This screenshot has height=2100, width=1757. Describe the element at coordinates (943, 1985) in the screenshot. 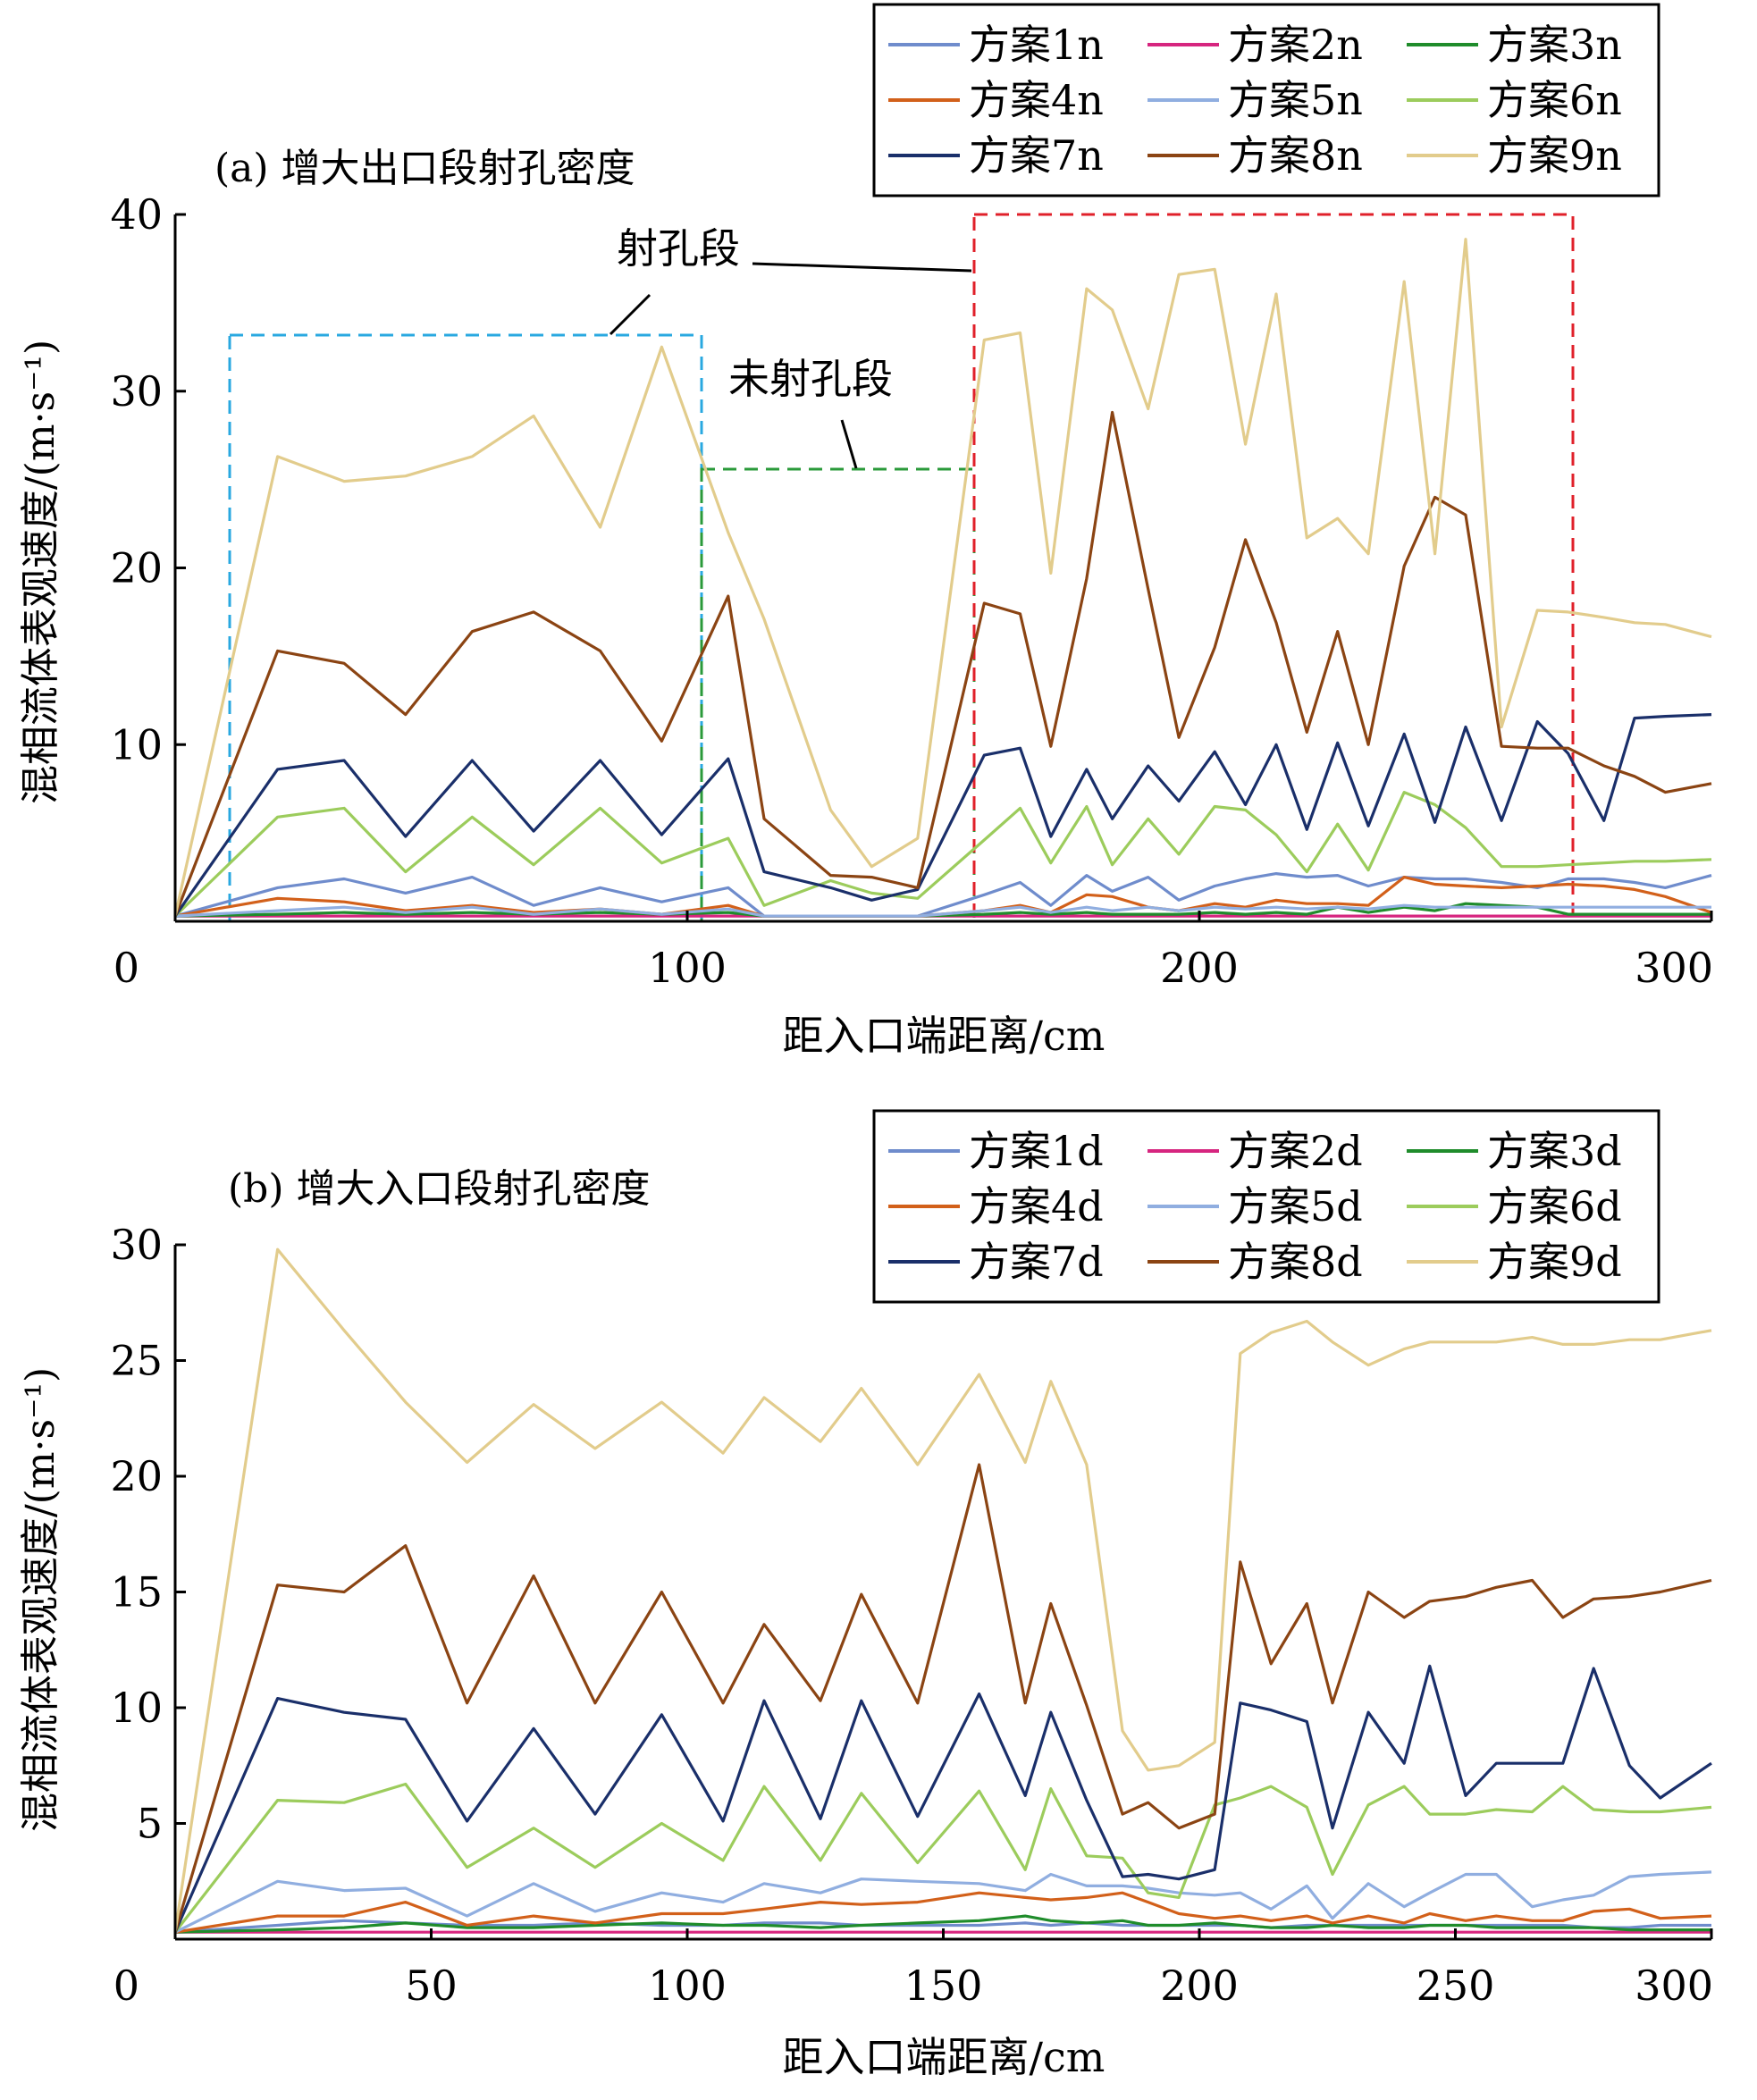

I see `x-tick-label: 150` at that location.